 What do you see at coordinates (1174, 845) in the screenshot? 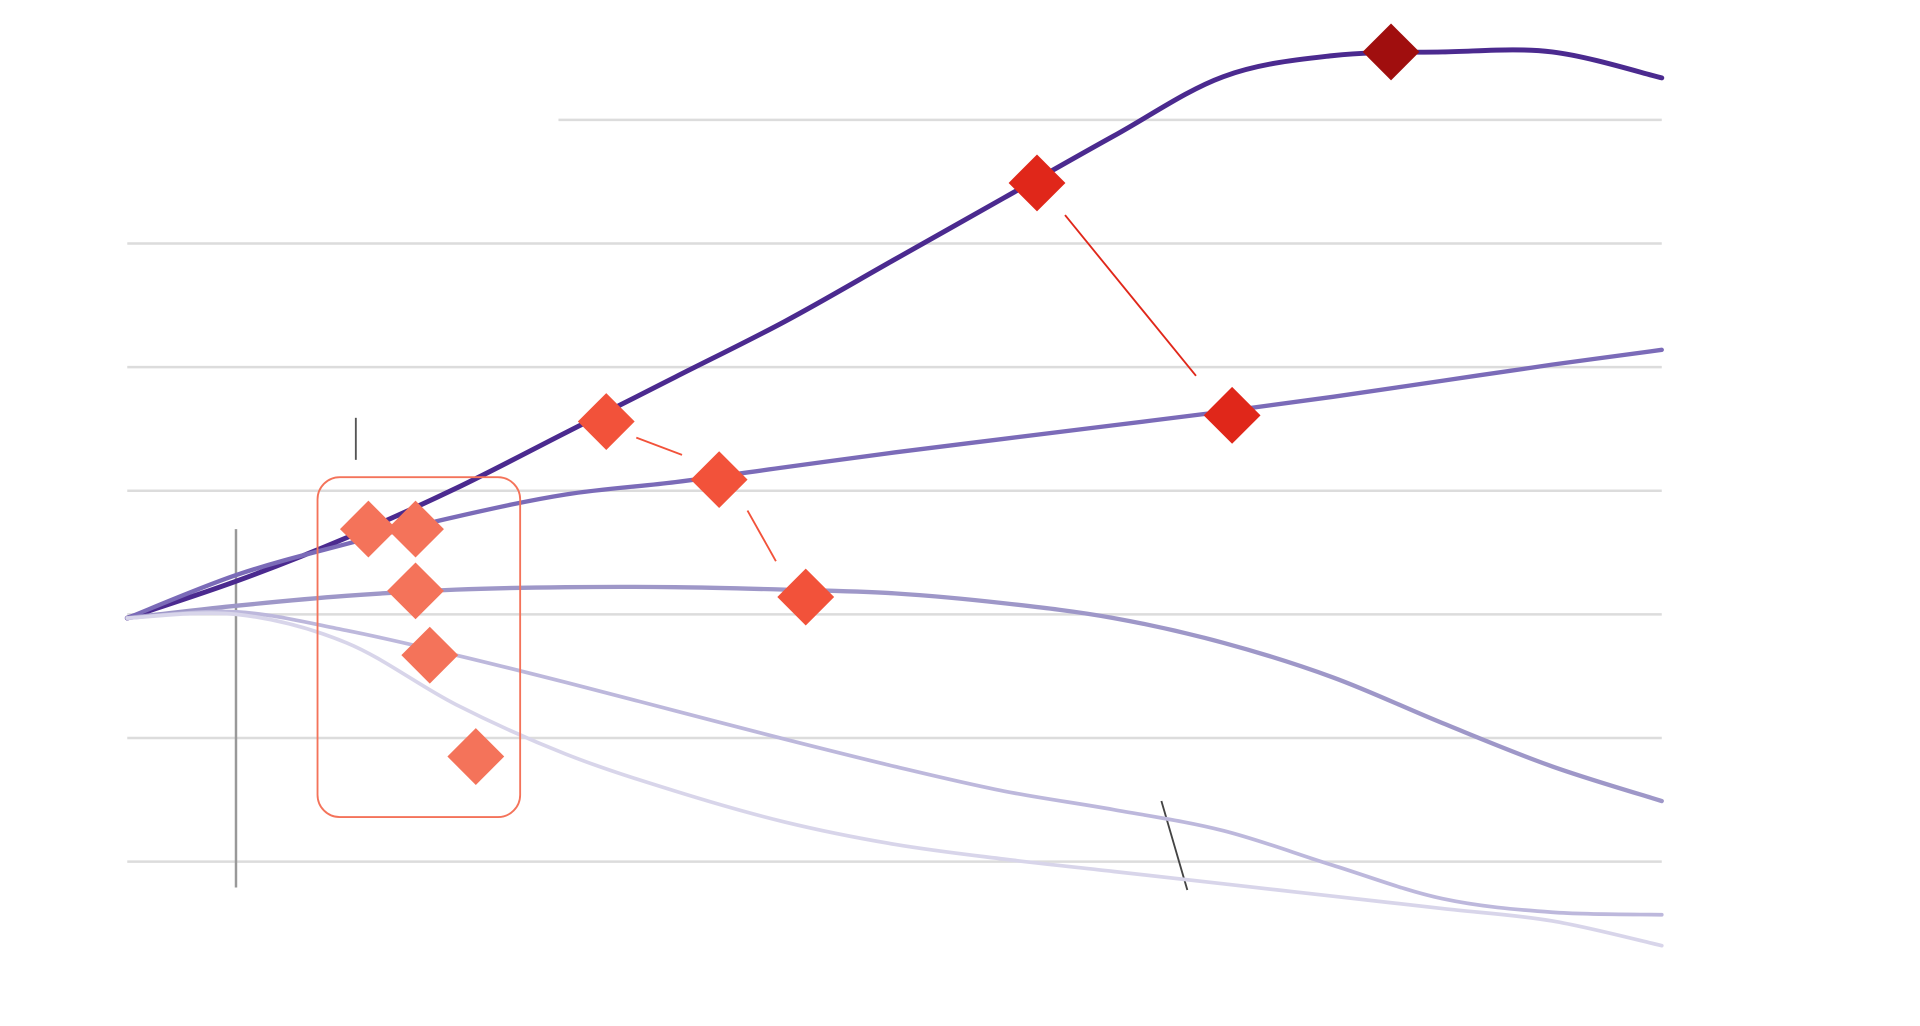
I see `annotation-tick` at bounding box center [1174, 845].